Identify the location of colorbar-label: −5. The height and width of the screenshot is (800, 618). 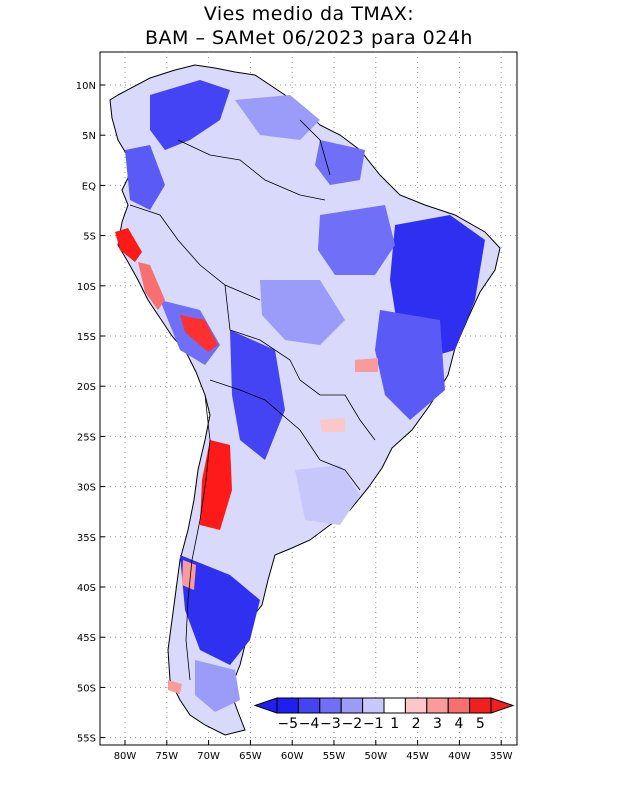
(287, 724).